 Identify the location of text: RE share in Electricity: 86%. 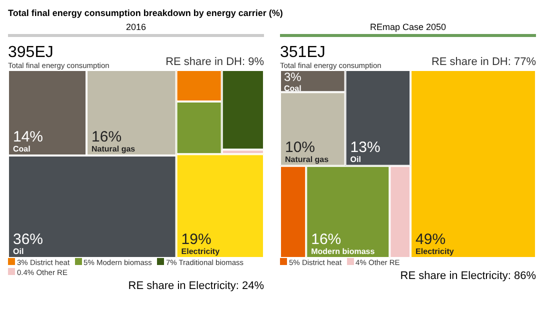
(467, 276).